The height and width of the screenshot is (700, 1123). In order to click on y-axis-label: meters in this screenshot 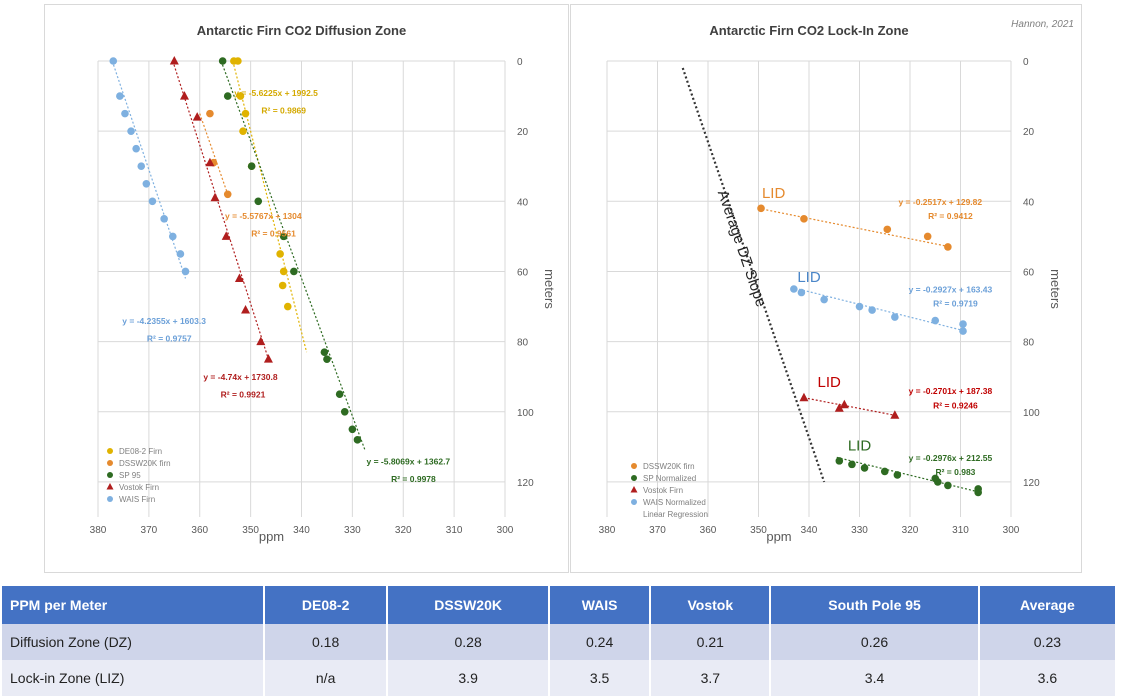, I will do `click(1055, 289)`.